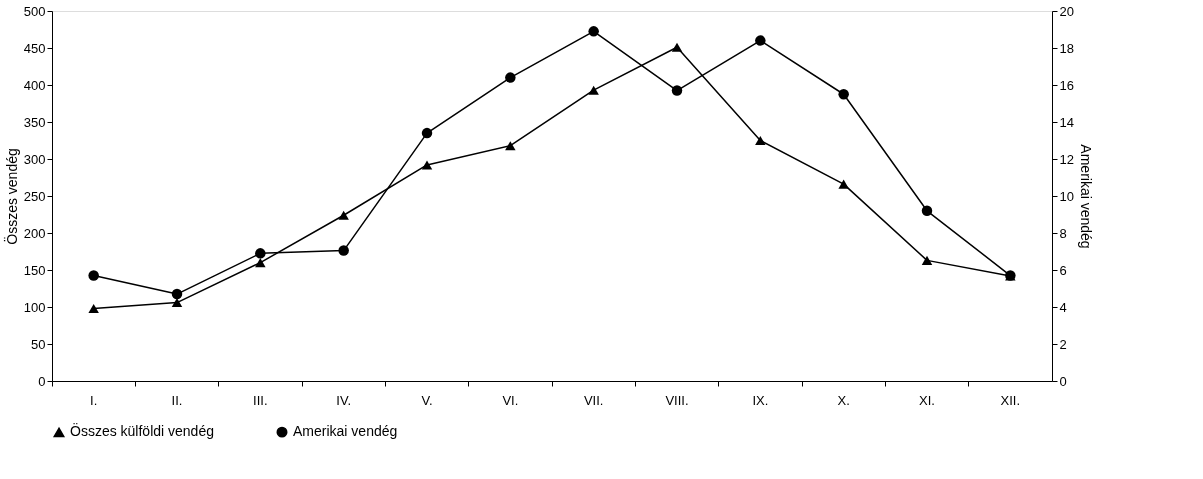  Describe the element at coordinates (843, 400) in the screenshot. I see `x-tick-label: X.` at that location.